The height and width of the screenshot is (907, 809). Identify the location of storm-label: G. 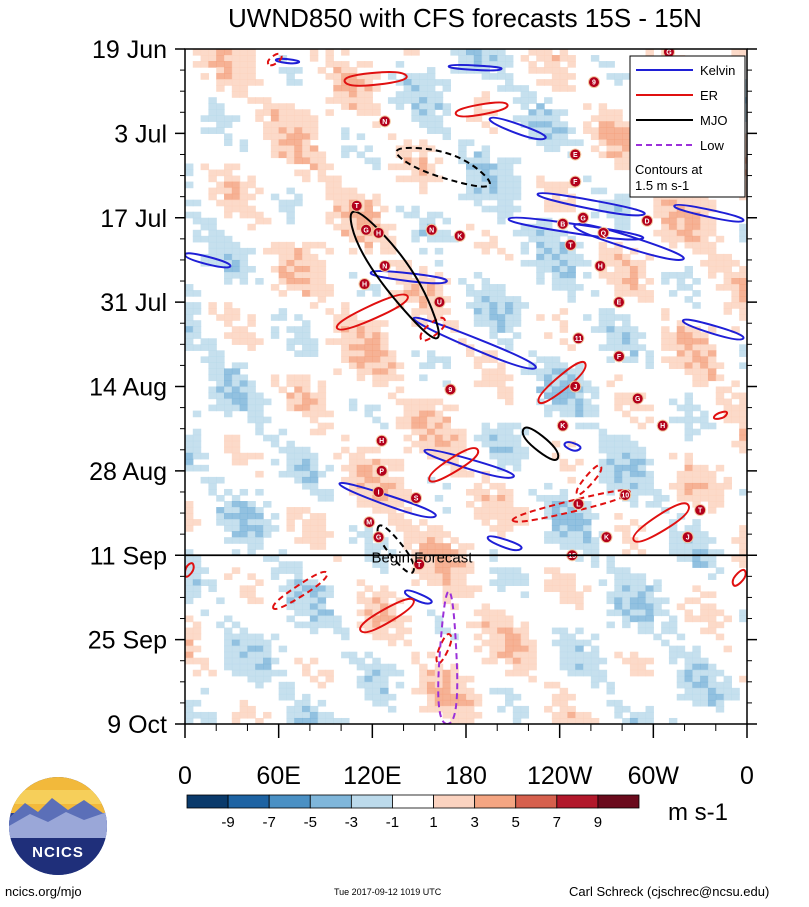
(669, 53).